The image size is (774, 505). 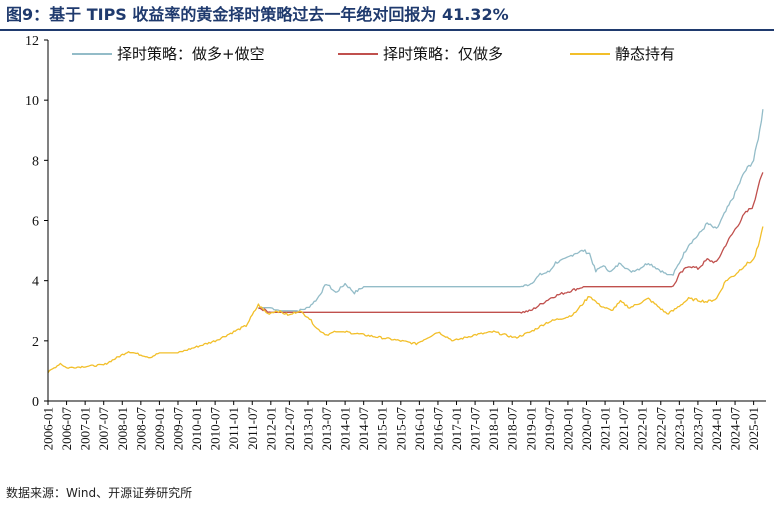 I want to click on x-tick-label: 2022-01, so click(x=642, y=428).